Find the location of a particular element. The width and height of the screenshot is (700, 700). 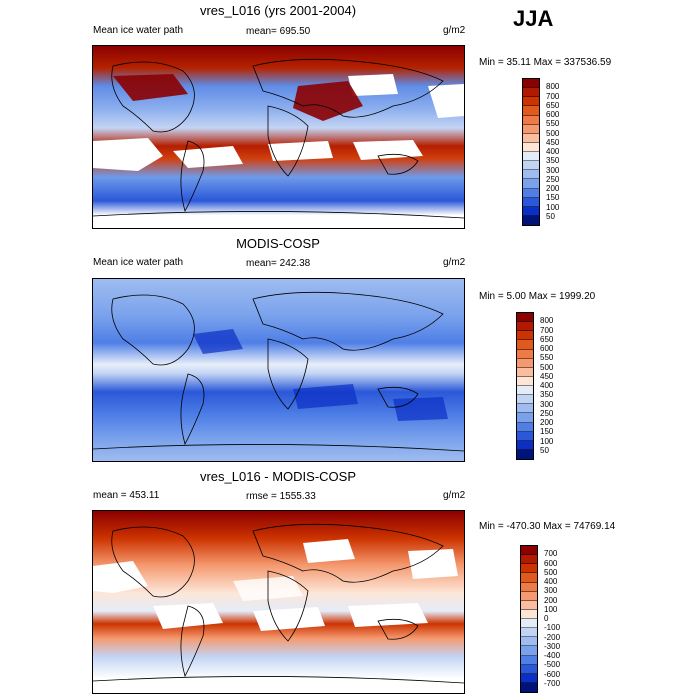

panel-2-units: g/m2 is located at coordinates (454, 262).